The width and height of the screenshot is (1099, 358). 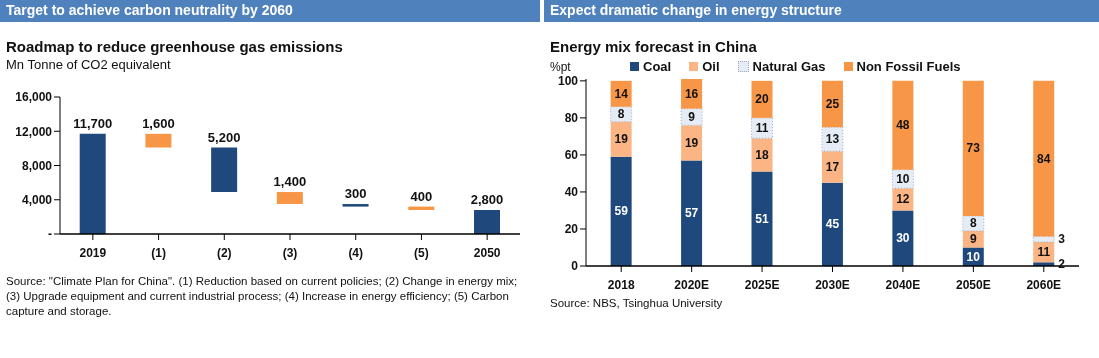 What do you see at coordinates (903, 199) in the screenshot?
I see `data-label: 12` at bounding box center [903, 199].